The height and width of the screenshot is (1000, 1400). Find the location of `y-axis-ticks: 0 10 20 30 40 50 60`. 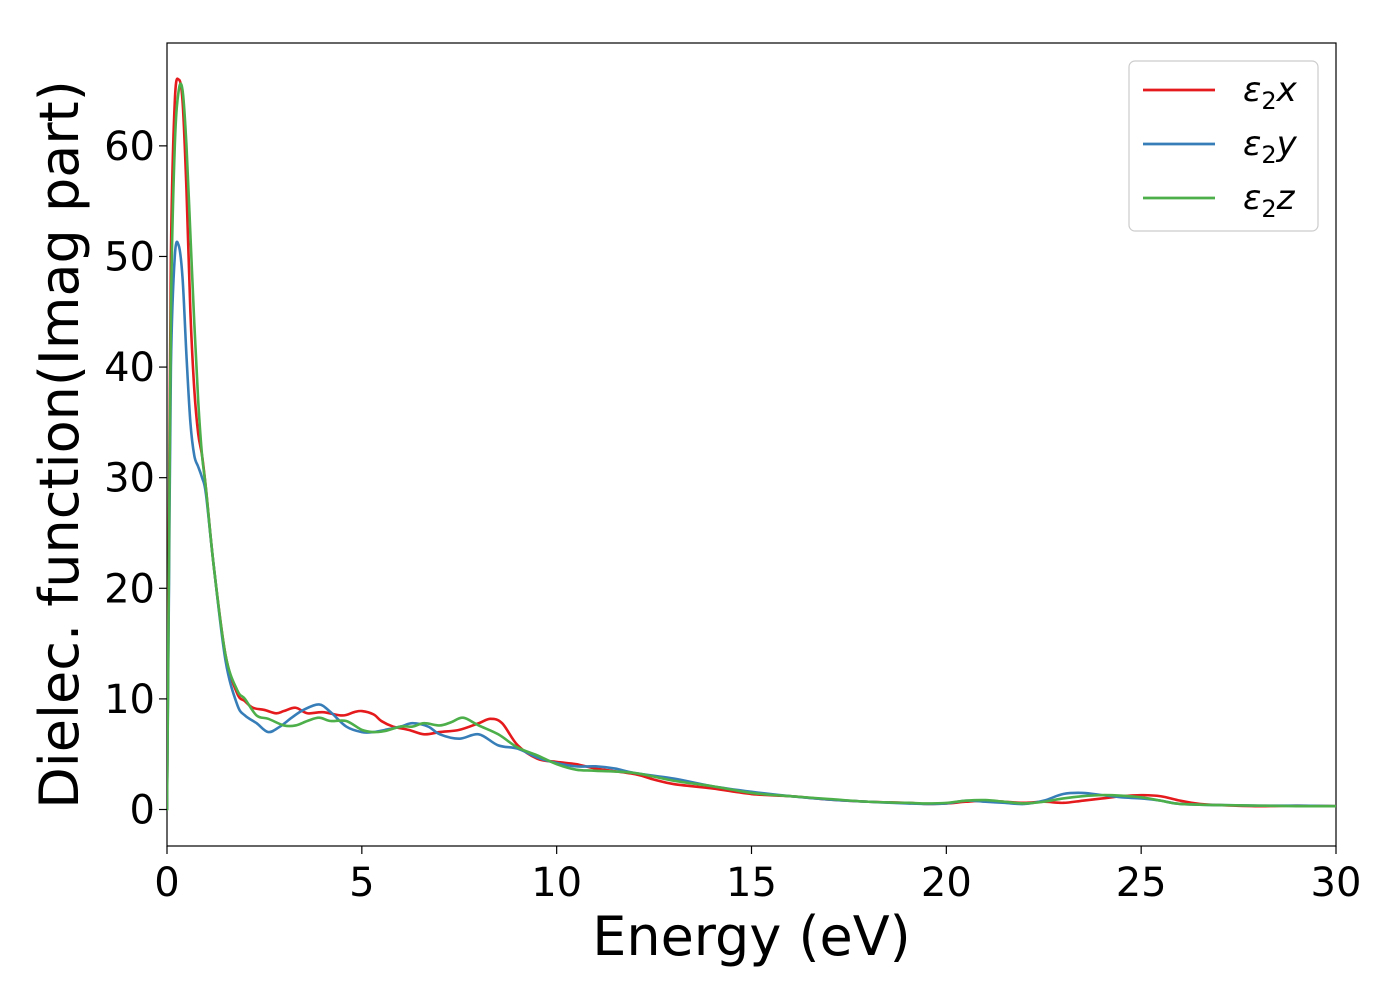

y-axis-ticks: 0 10 20 30 40 50 60 is located at coordinates (135, 479).